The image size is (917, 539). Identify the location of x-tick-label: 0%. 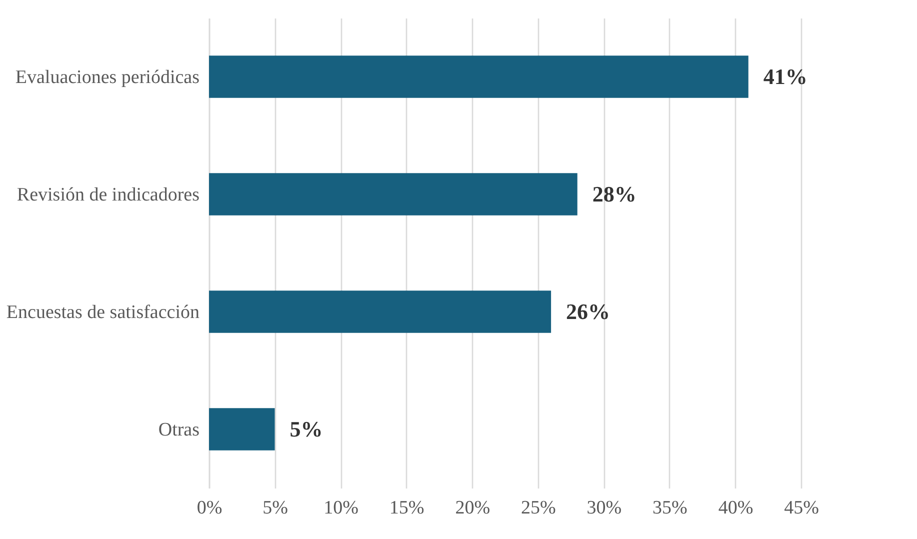
(209, 508).